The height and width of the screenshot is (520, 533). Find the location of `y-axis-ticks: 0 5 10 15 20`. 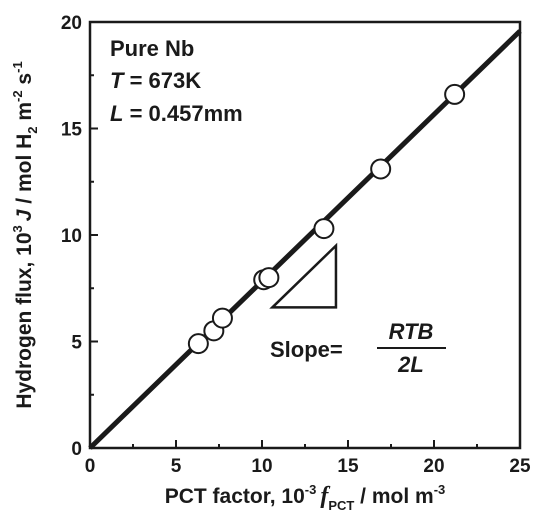

y-axis-ticks: 0 5 10 15 20 is located at coordinates (79, 236).